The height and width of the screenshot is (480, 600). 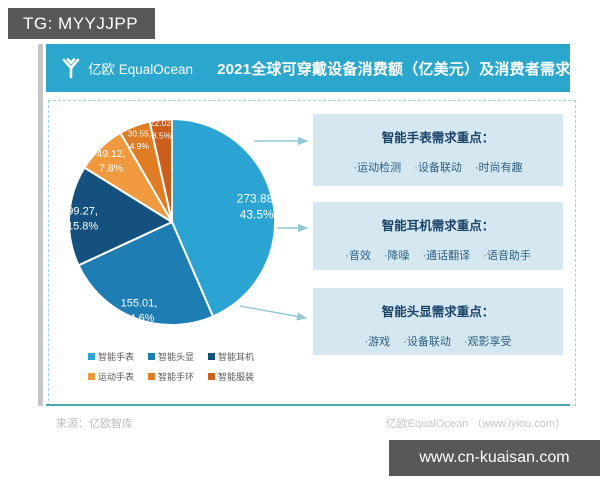 I want to click on equalocean-logo: 亿欧 EqualOcean, so click(x=119, y=68).